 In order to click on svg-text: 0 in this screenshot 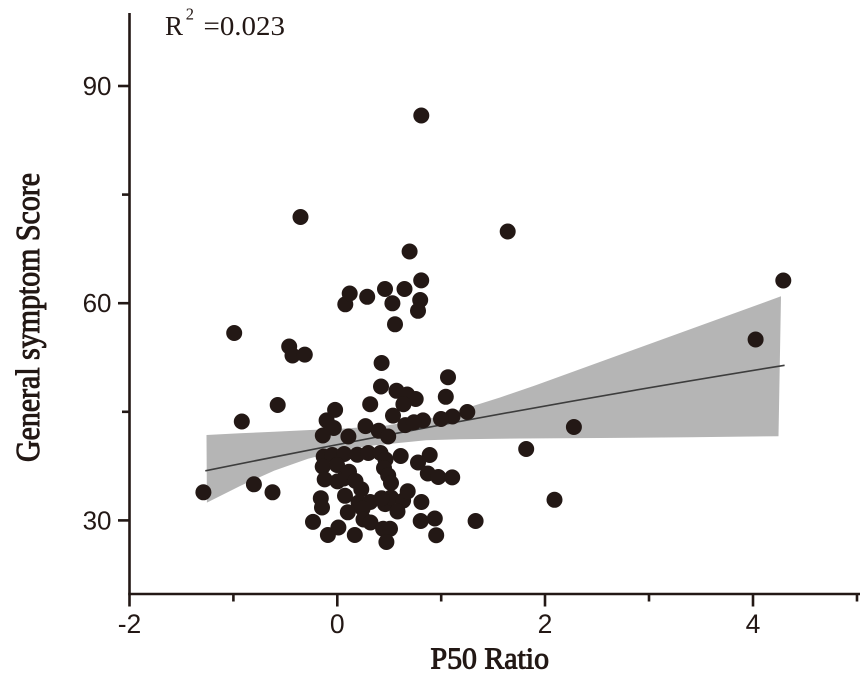, I will do `click(337, 624)`.